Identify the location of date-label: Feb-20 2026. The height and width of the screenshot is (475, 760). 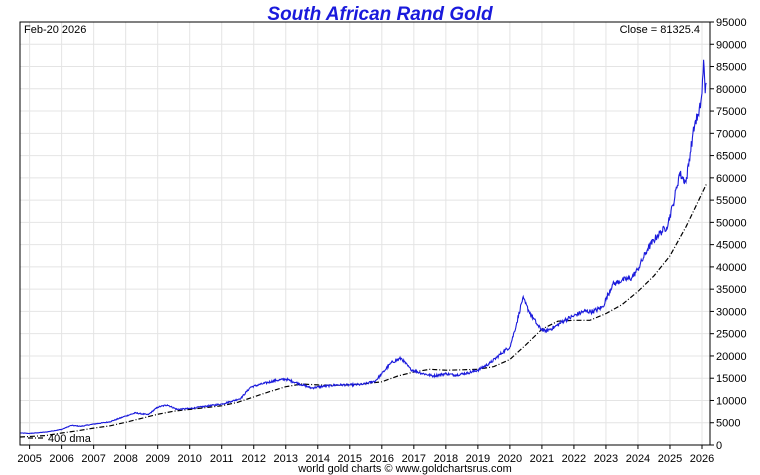
(55, 30).